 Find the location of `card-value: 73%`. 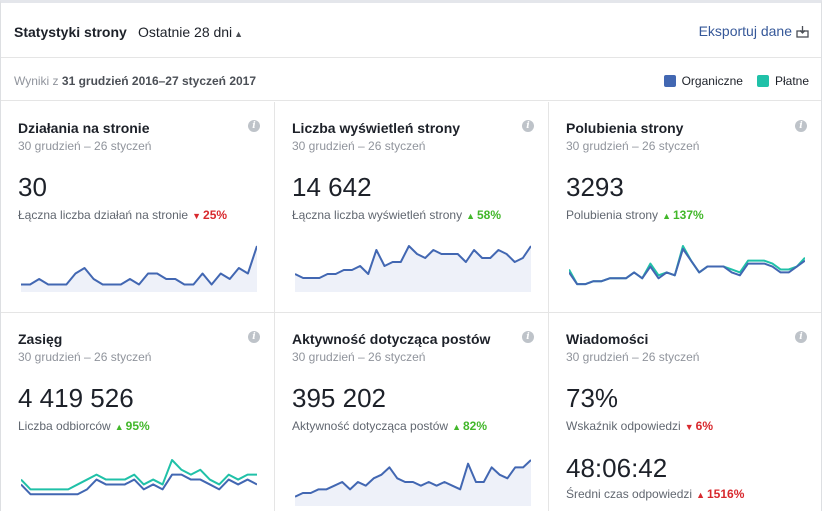

card-value: 73% is located at coordinates (592, 398).